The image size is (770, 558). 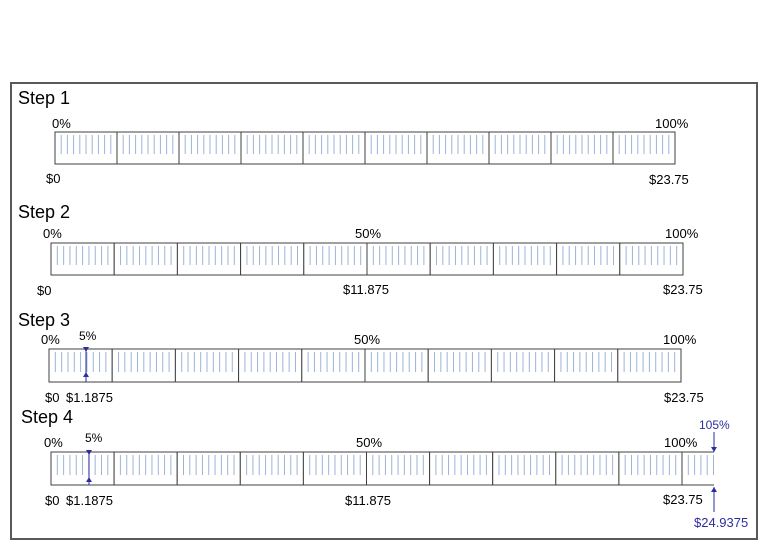 I want to click on step-4-pct-mid: 50%, so click(x=369, y=442).